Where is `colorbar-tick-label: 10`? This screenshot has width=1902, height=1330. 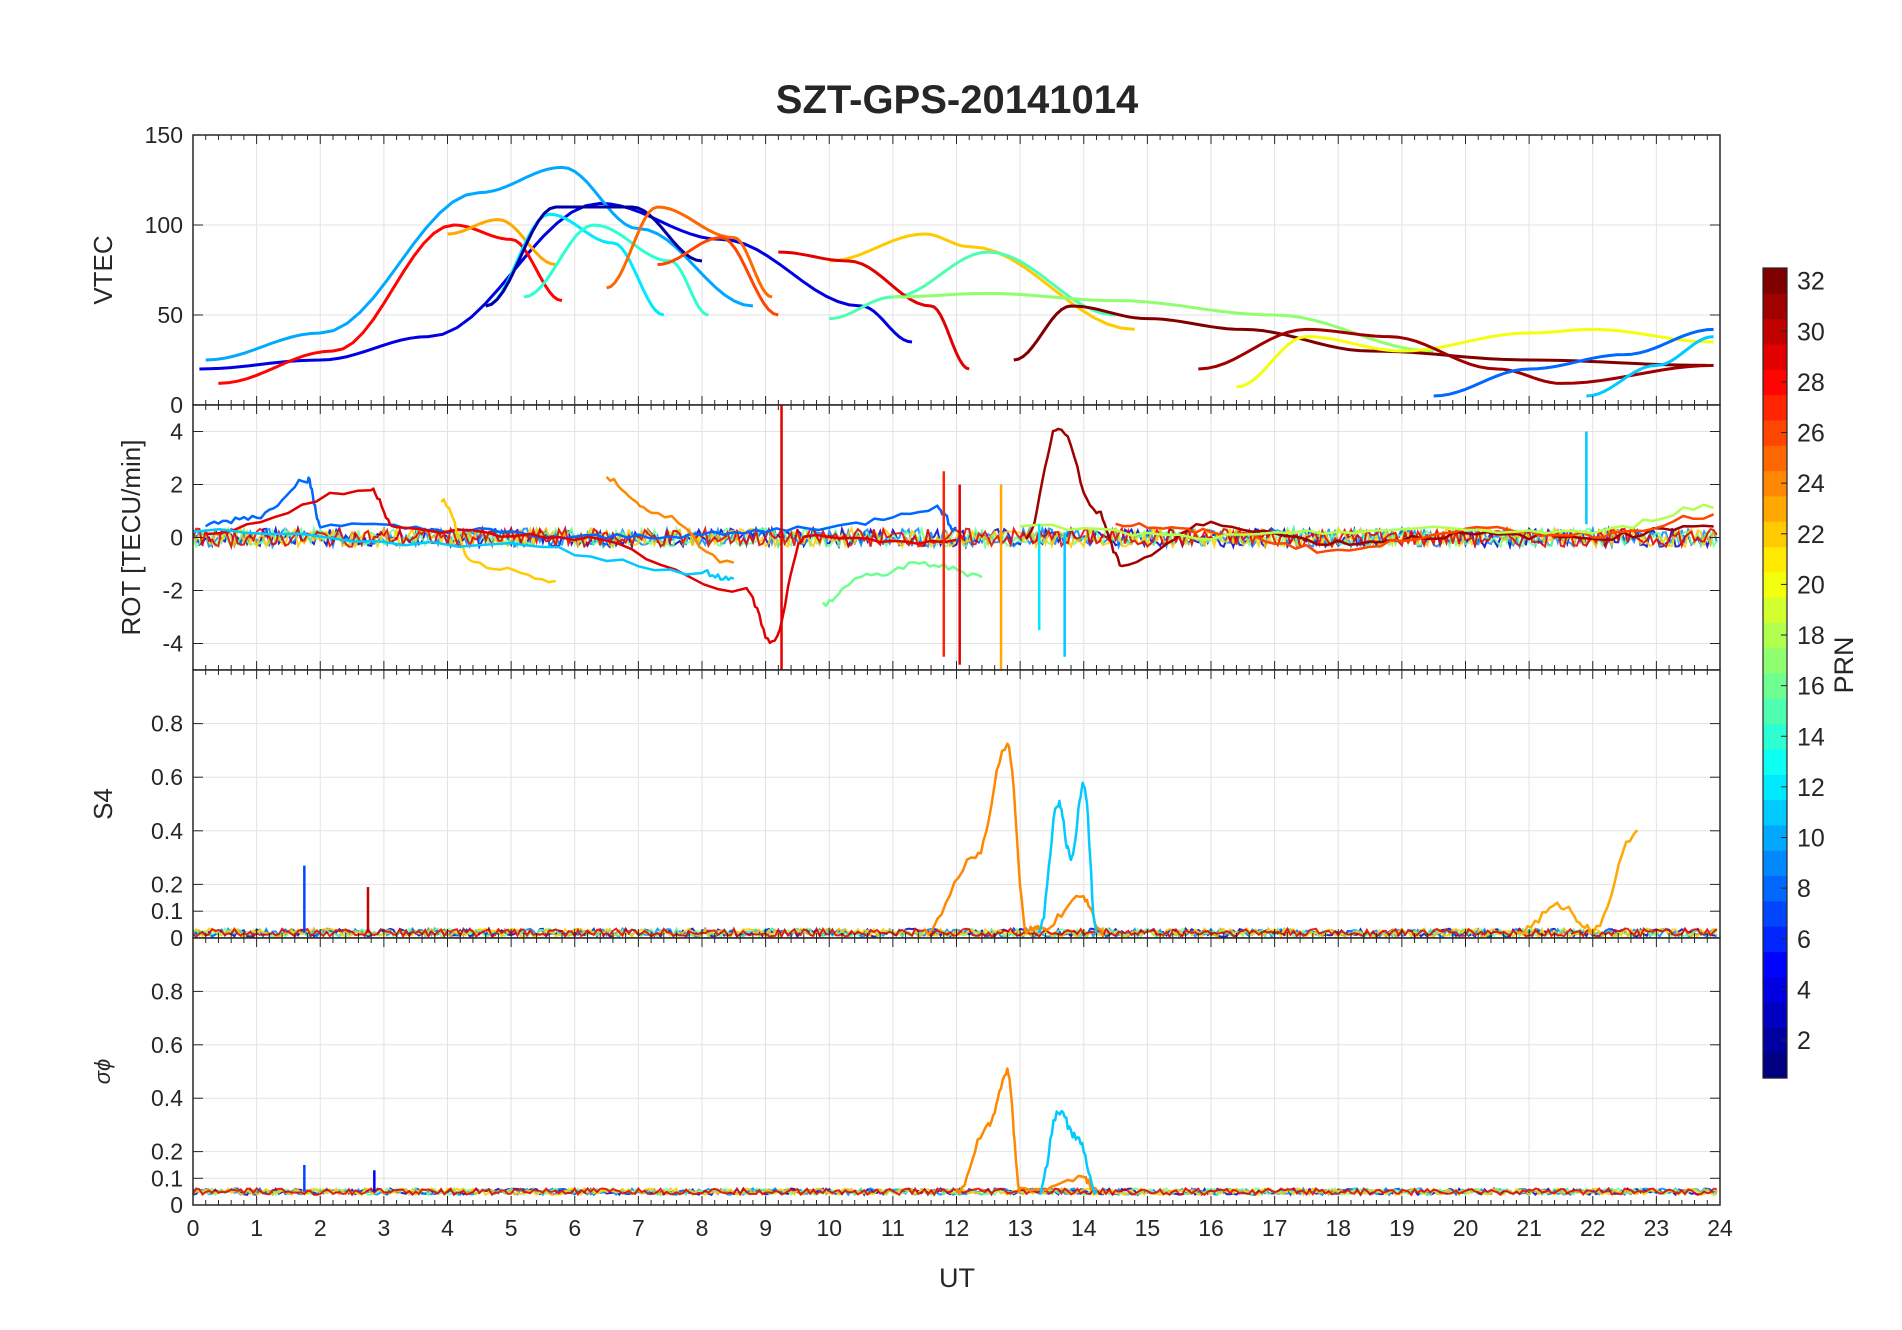
colorbar-tick-label: 10 is located at coordinates (1811, 839).